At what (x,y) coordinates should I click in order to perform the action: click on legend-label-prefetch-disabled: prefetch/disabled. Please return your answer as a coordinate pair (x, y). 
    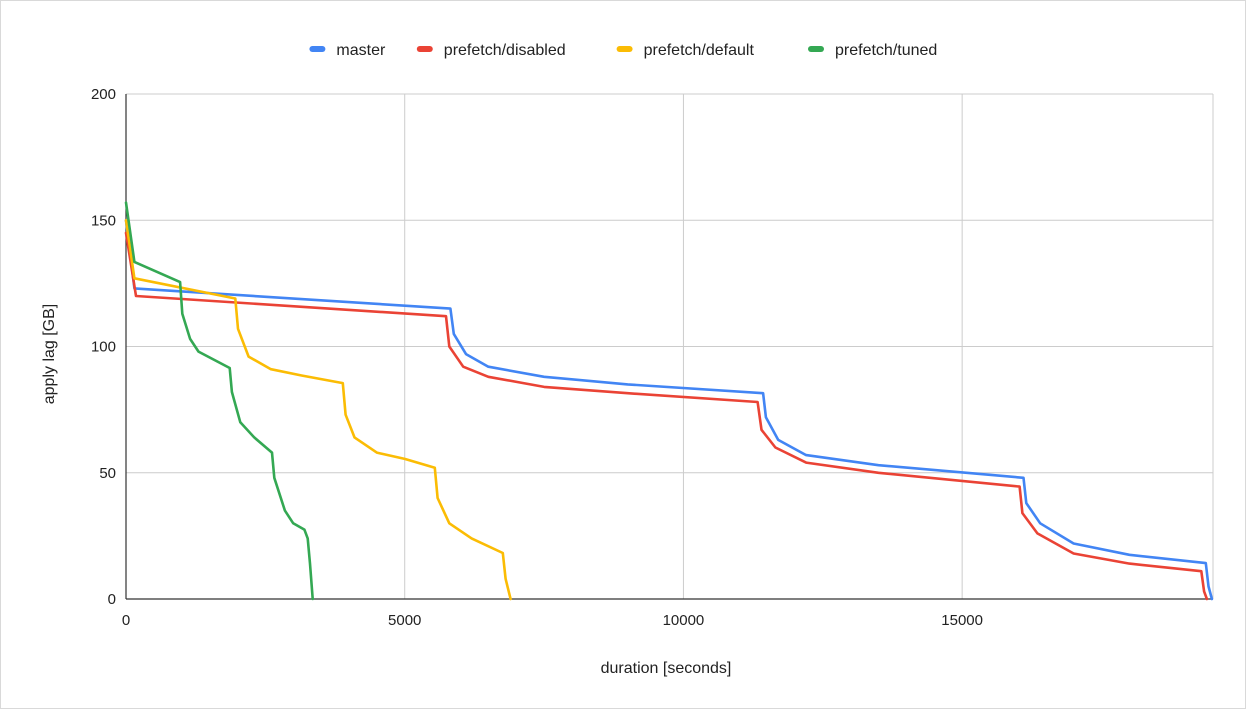
    Looking at the image, I should click on (505, 50).